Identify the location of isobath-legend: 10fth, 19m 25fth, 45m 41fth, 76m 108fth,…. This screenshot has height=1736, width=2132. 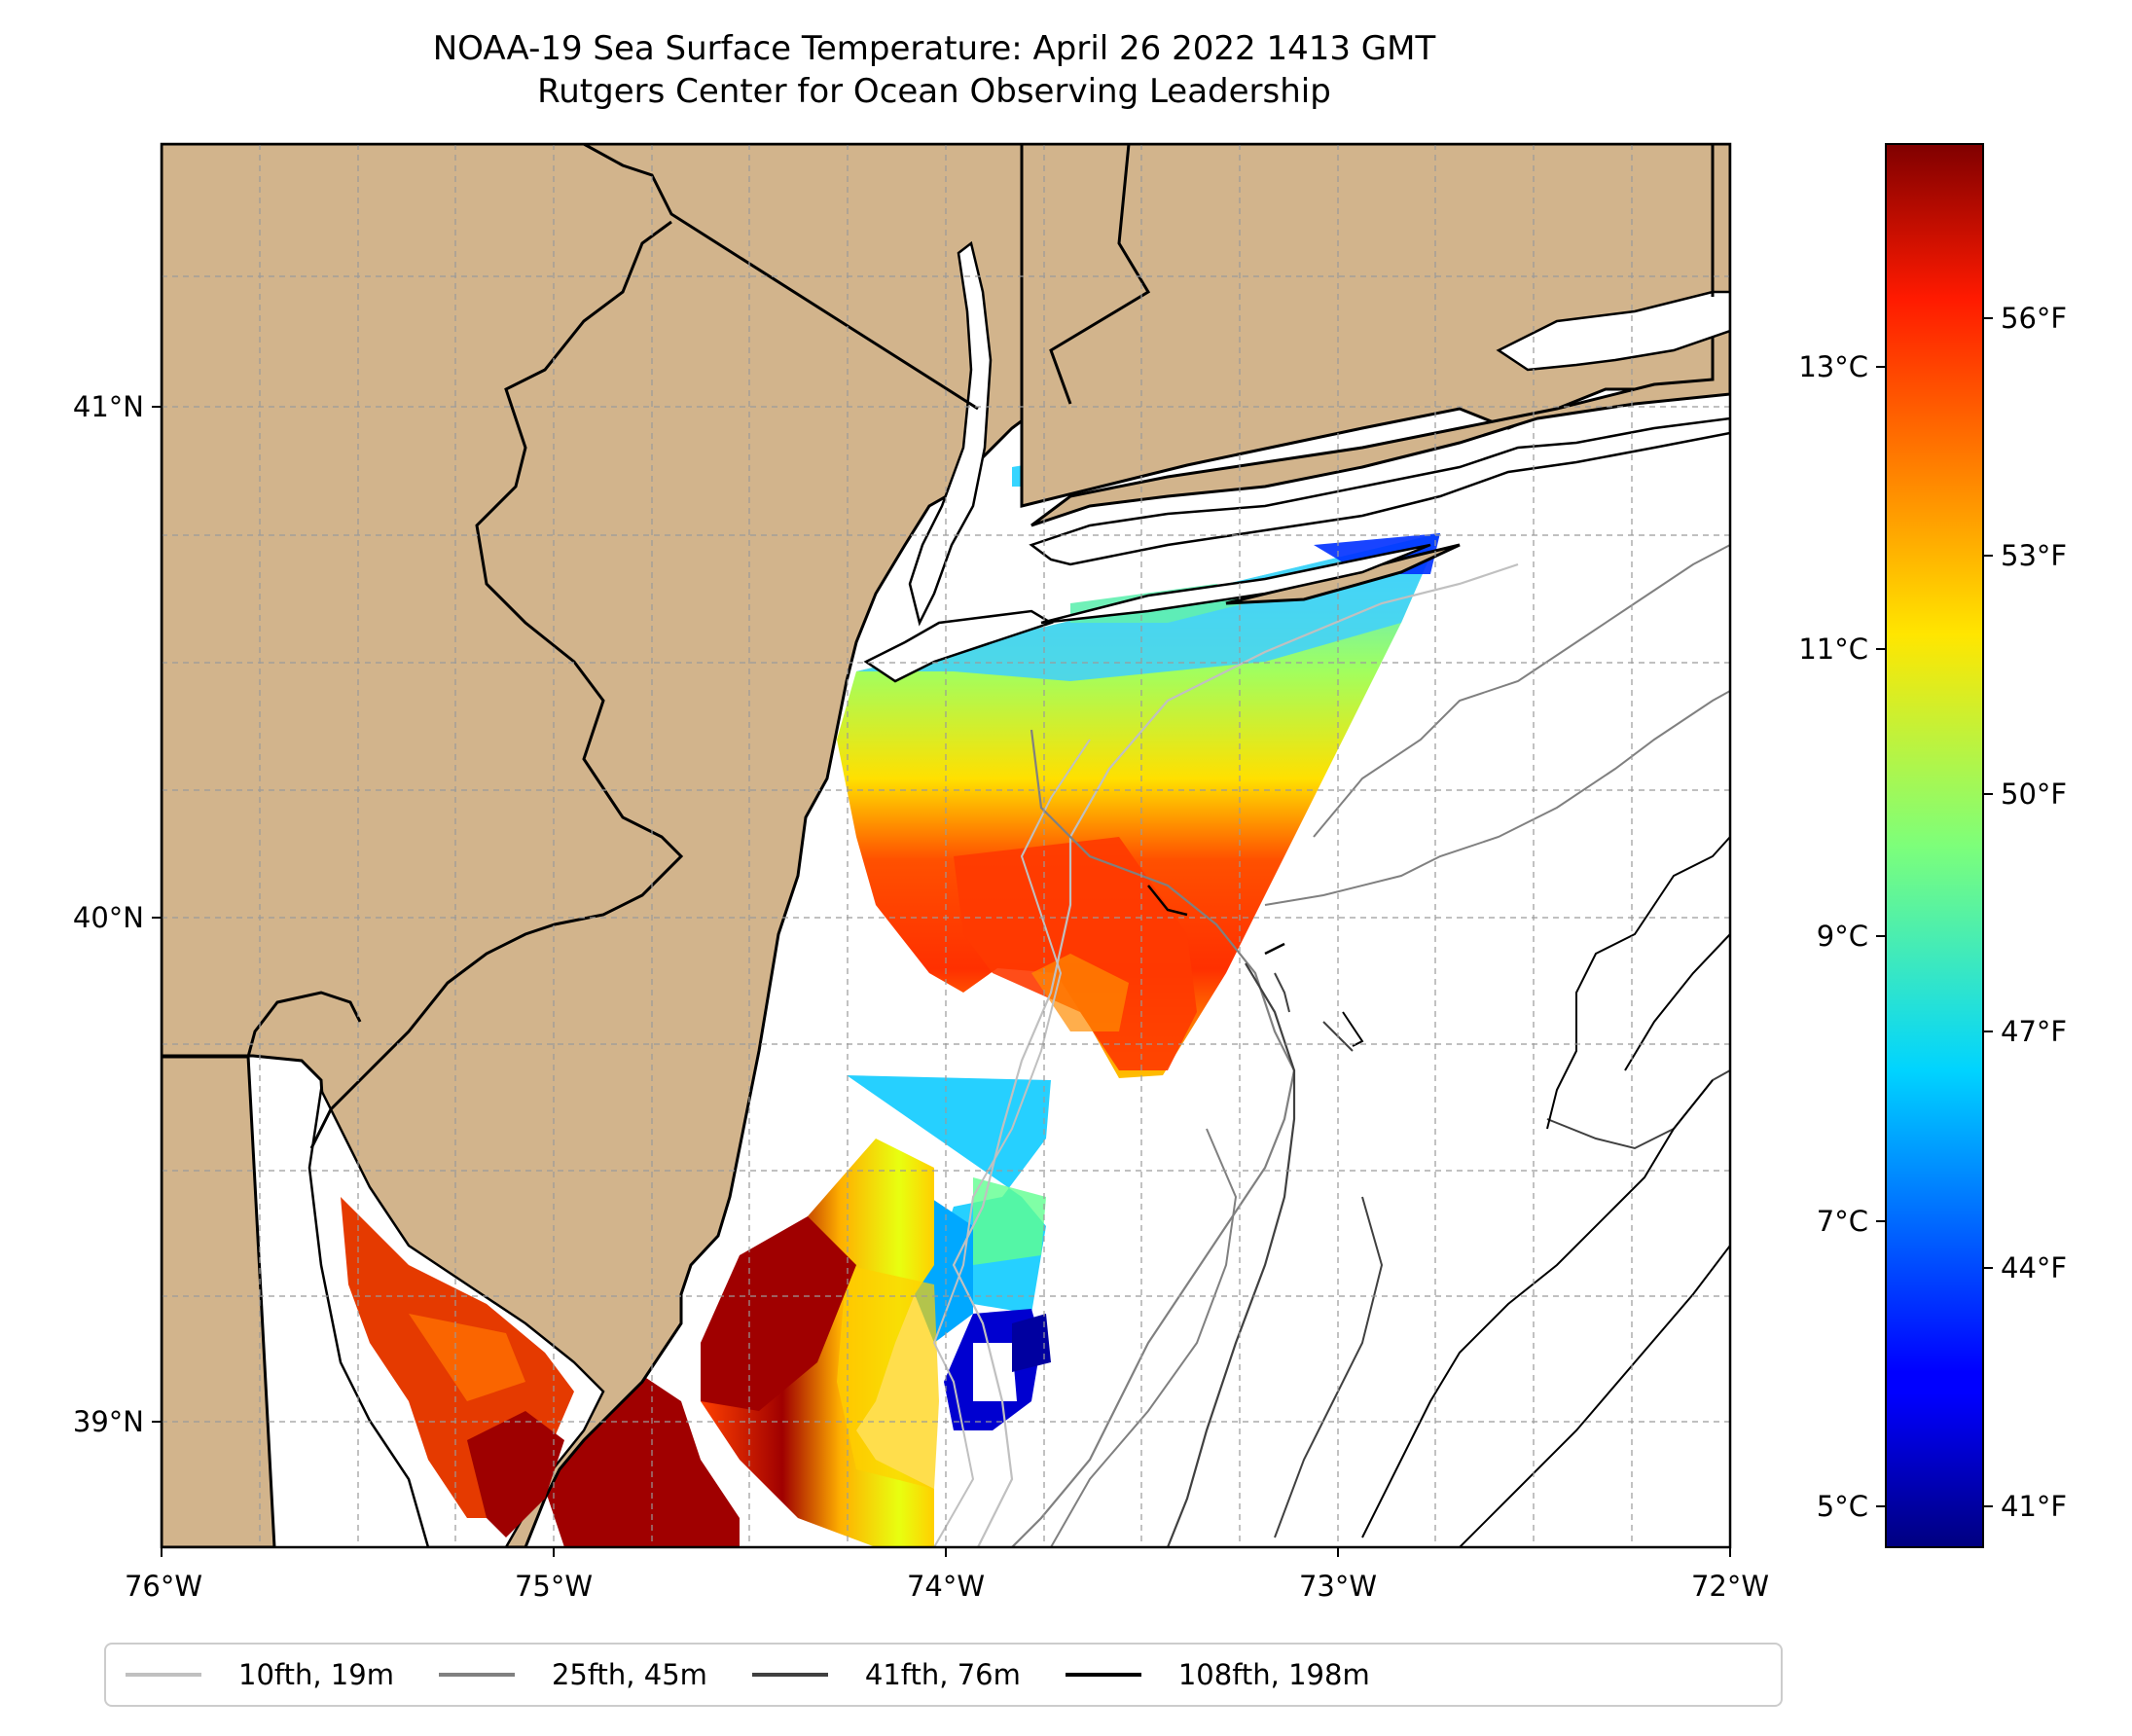
(943, 1675).